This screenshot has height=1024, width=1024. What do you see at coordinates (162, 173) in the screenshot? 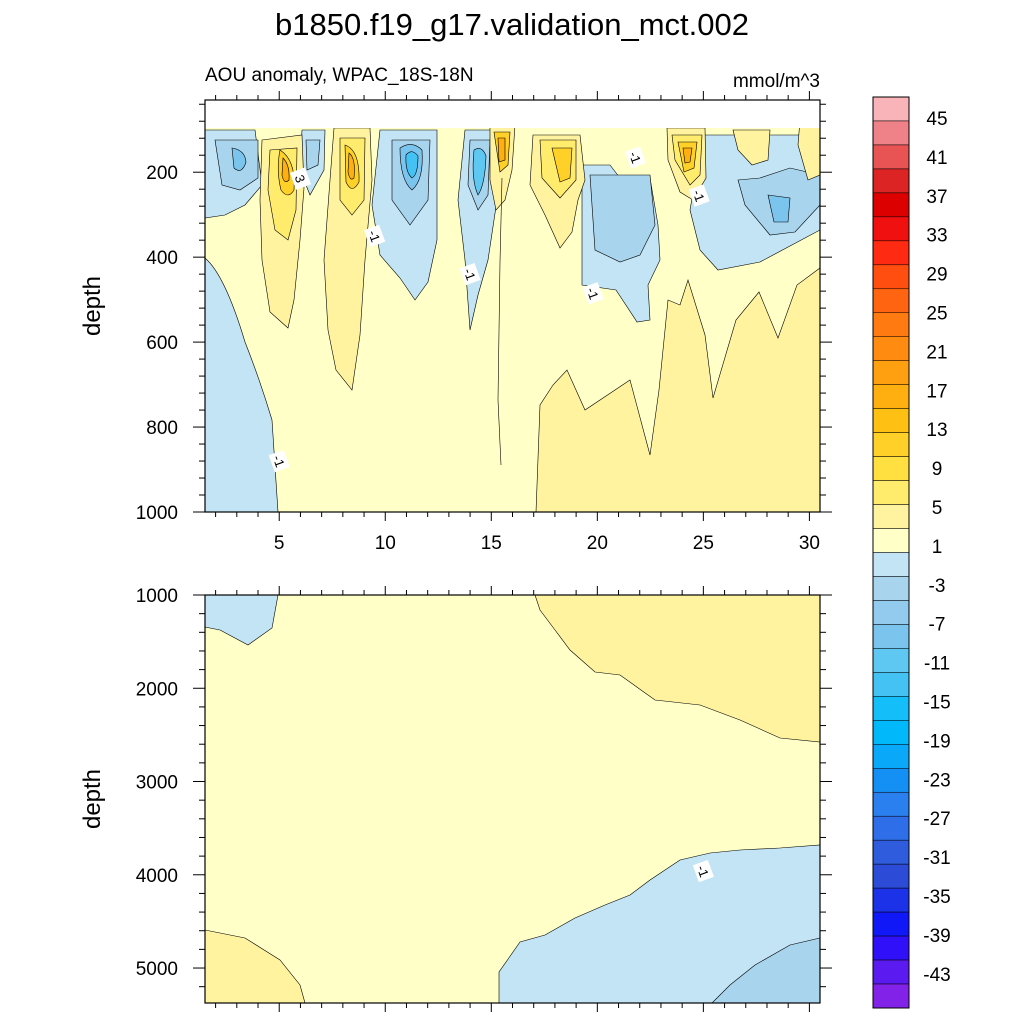
I see `y-tick-label: 200` at bounding box center [162, 173].